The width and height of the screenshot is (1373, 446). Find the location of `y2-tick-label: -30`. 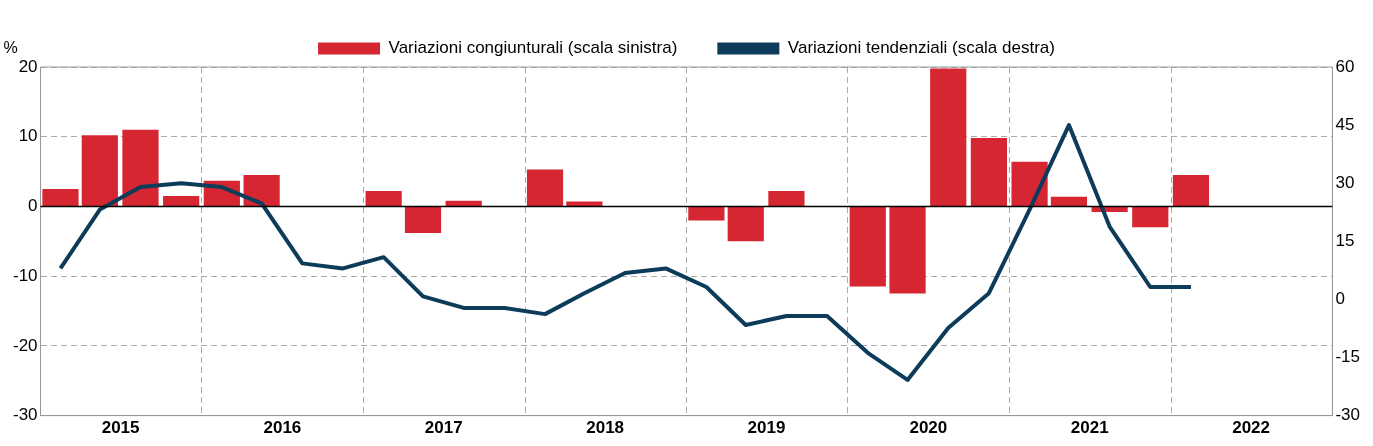

y2-tick-label: -30 is located at coordinates (1348, 415).